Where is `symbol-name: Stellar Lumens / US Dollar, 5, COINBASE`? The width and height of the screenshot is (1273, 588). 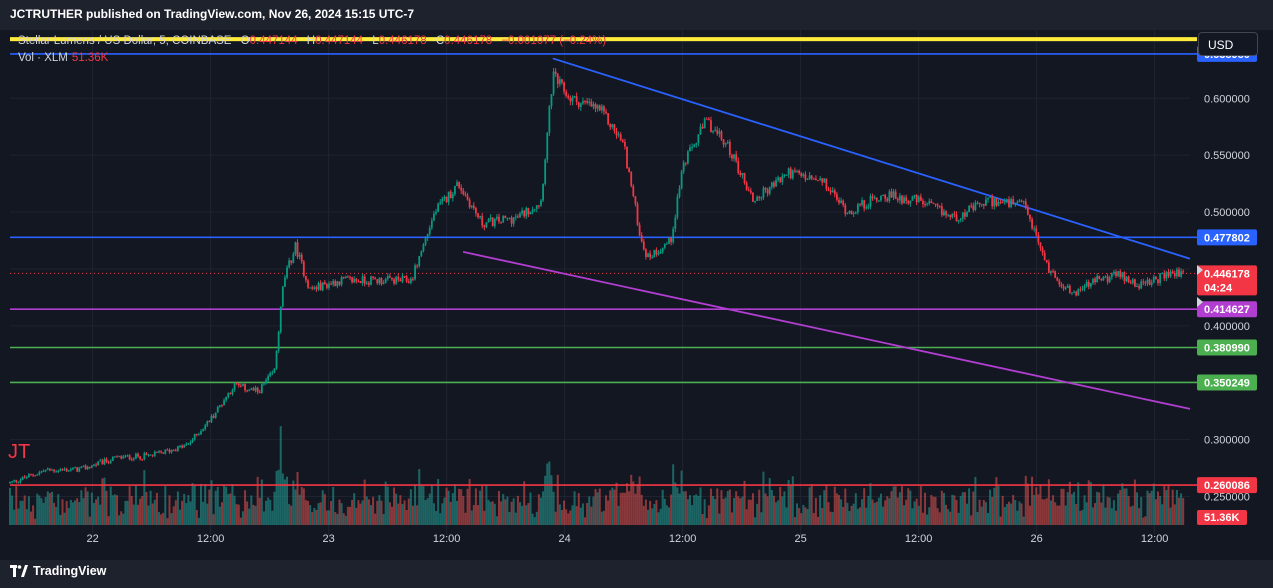
symbol-name: Stellar Lumens / US Dollar, 5, COINBASE is located at coordinates (125, 41).